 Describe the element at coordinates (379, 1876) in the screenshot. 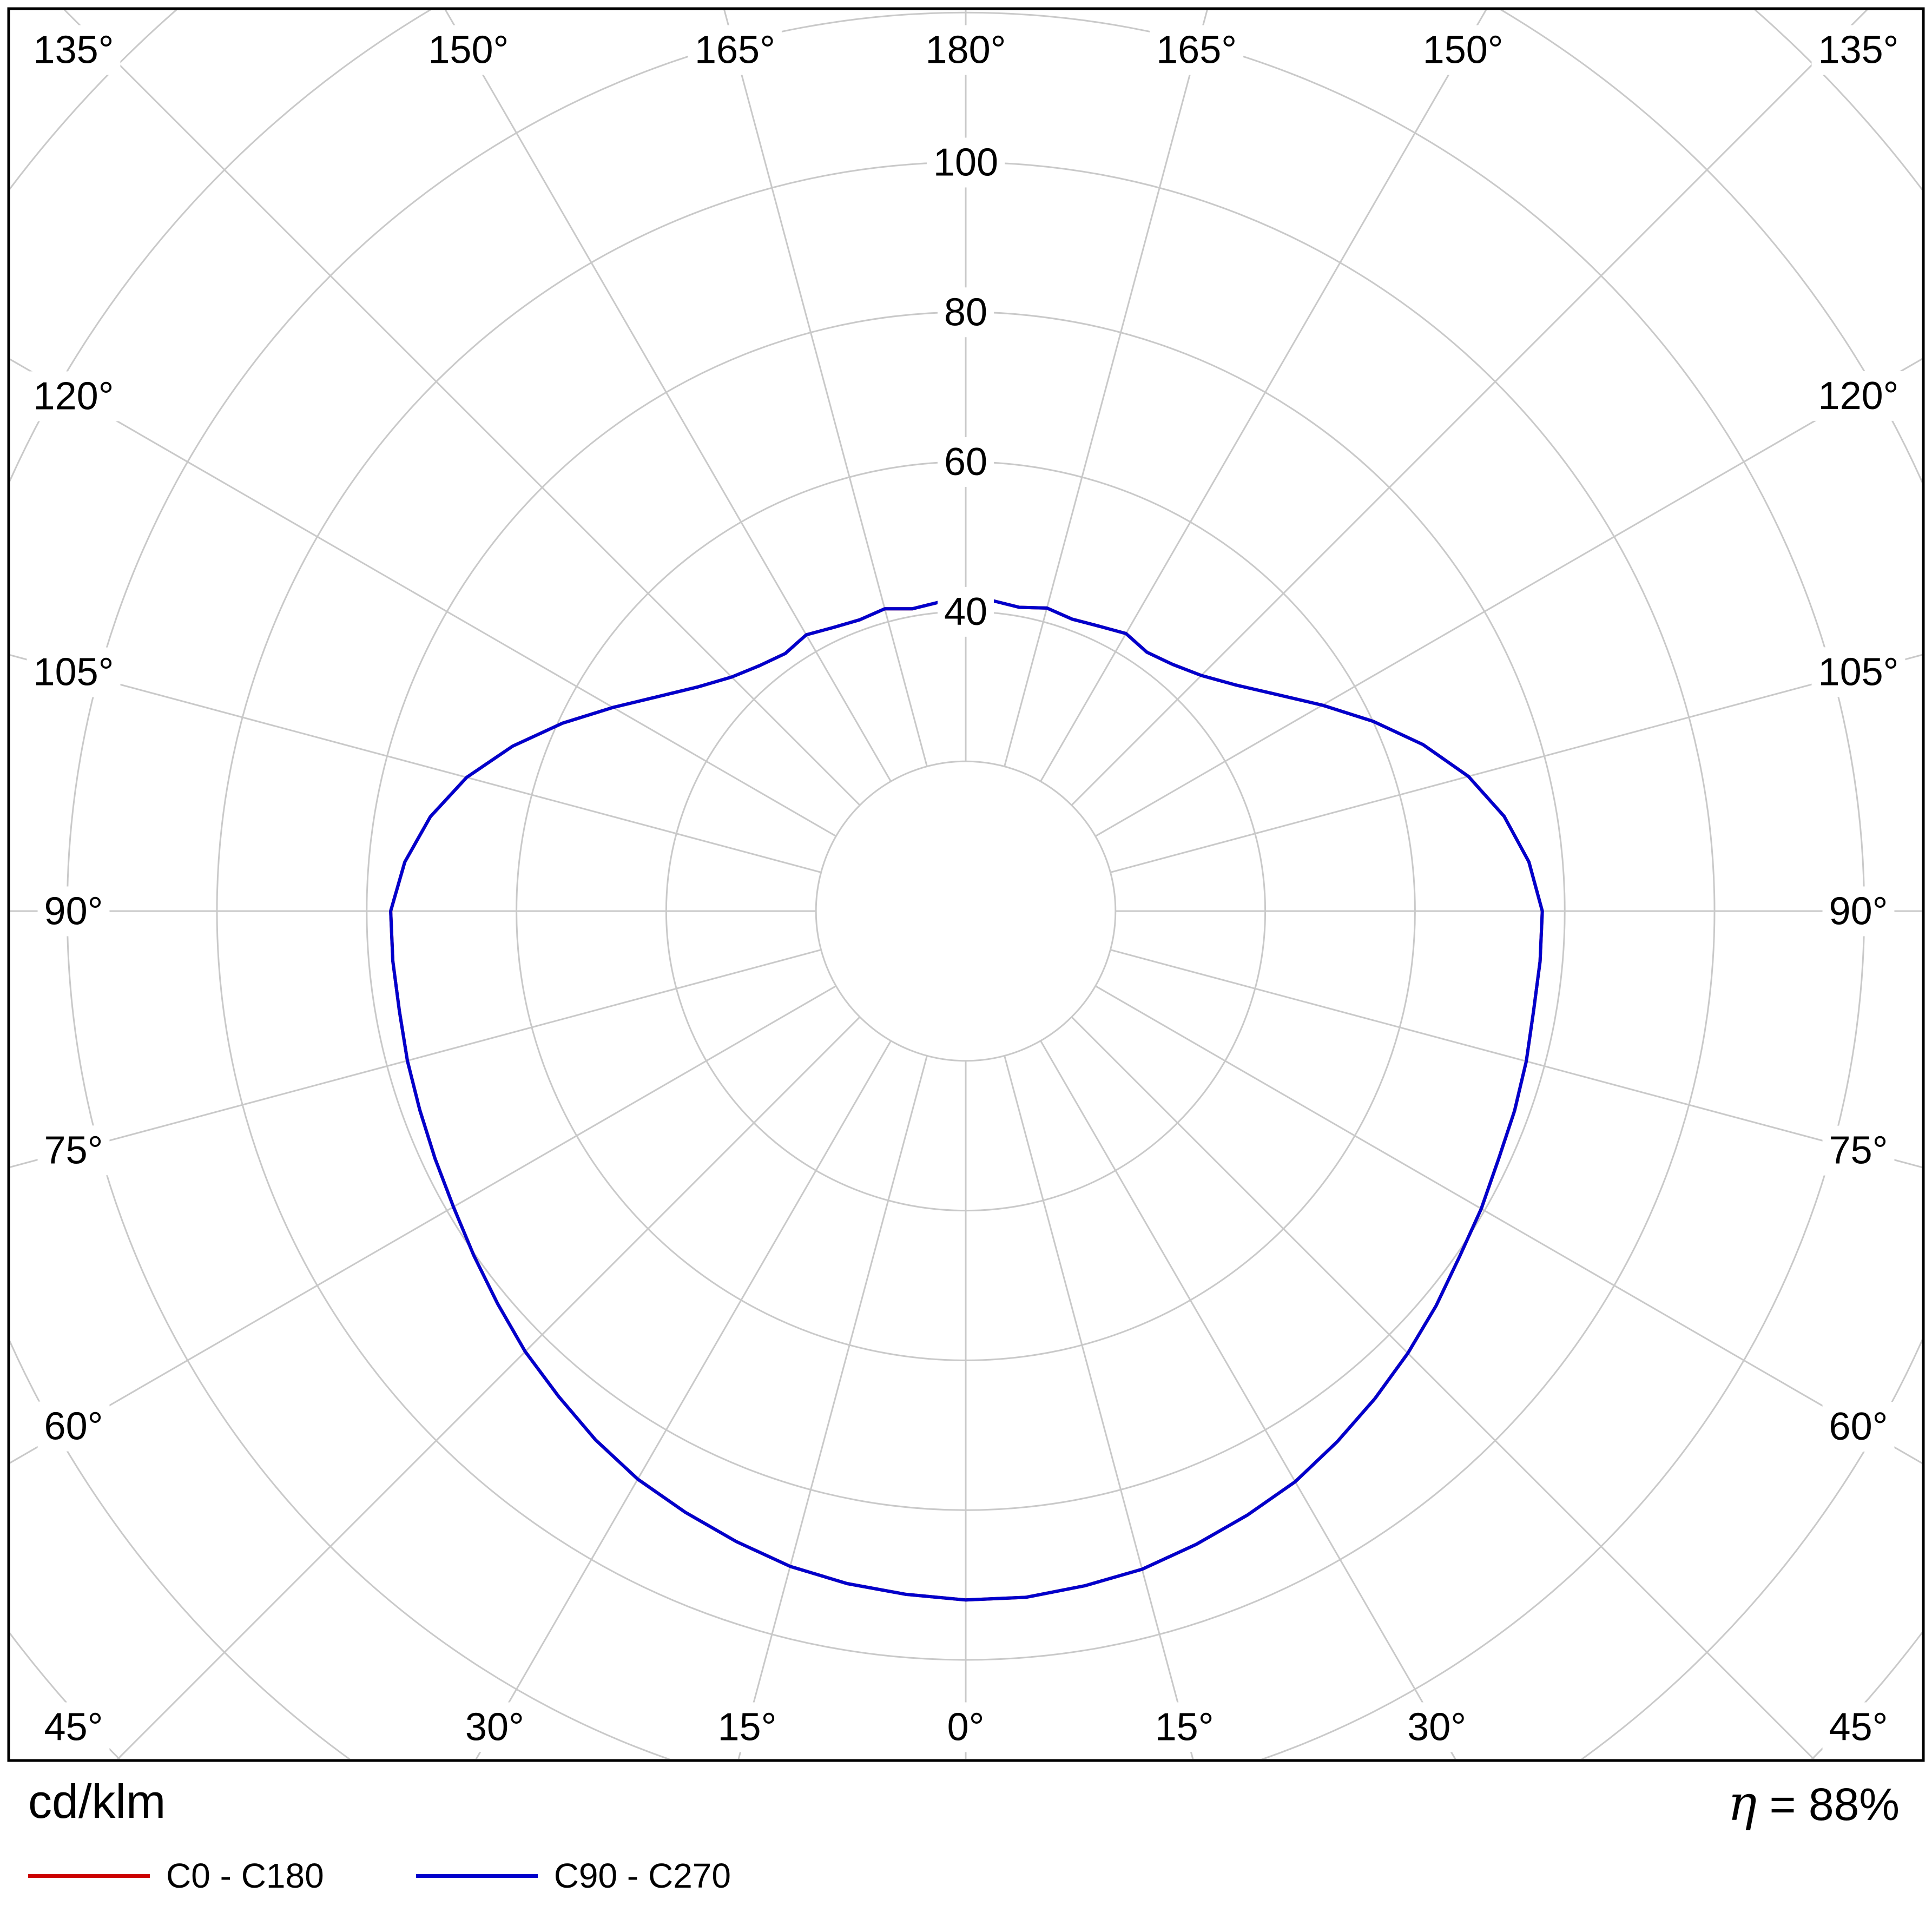

I see `legend: C0 - C180 C90 - C270` at that location.